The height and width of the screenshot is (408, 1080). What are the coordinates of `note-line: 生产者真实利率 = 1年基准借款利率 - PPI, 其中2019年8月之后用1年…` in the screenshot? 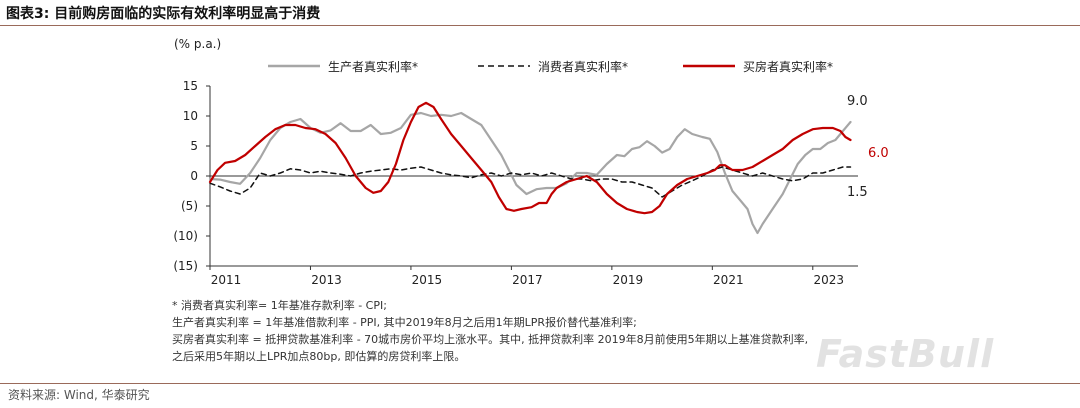 It's located at (404, 322).